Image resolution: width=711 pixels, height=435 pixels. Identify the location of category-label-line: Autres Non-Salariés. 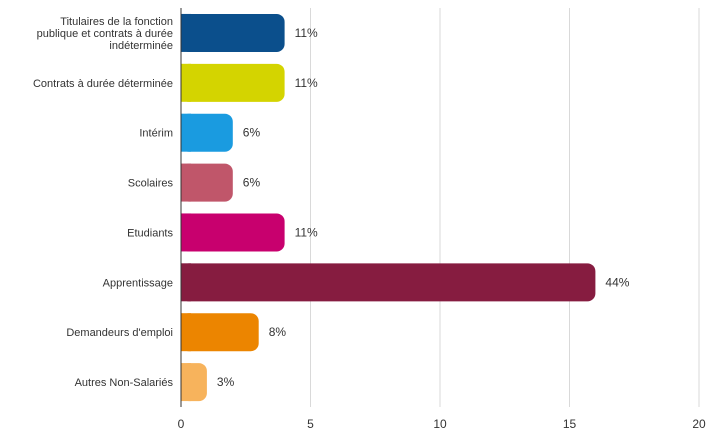
(124, 383).